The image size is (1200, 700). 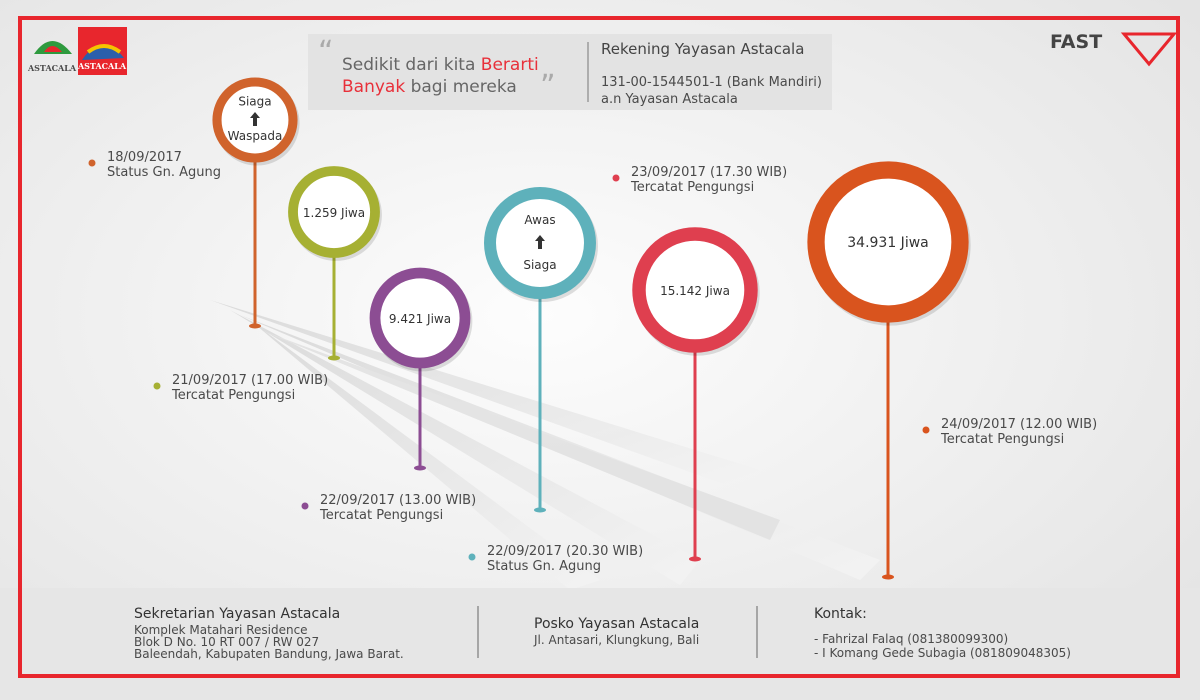 What do you see at coordinates (840, 614) in the screenshot?
I see `footer-title: Kontak:` at bounding box center [840, 614].